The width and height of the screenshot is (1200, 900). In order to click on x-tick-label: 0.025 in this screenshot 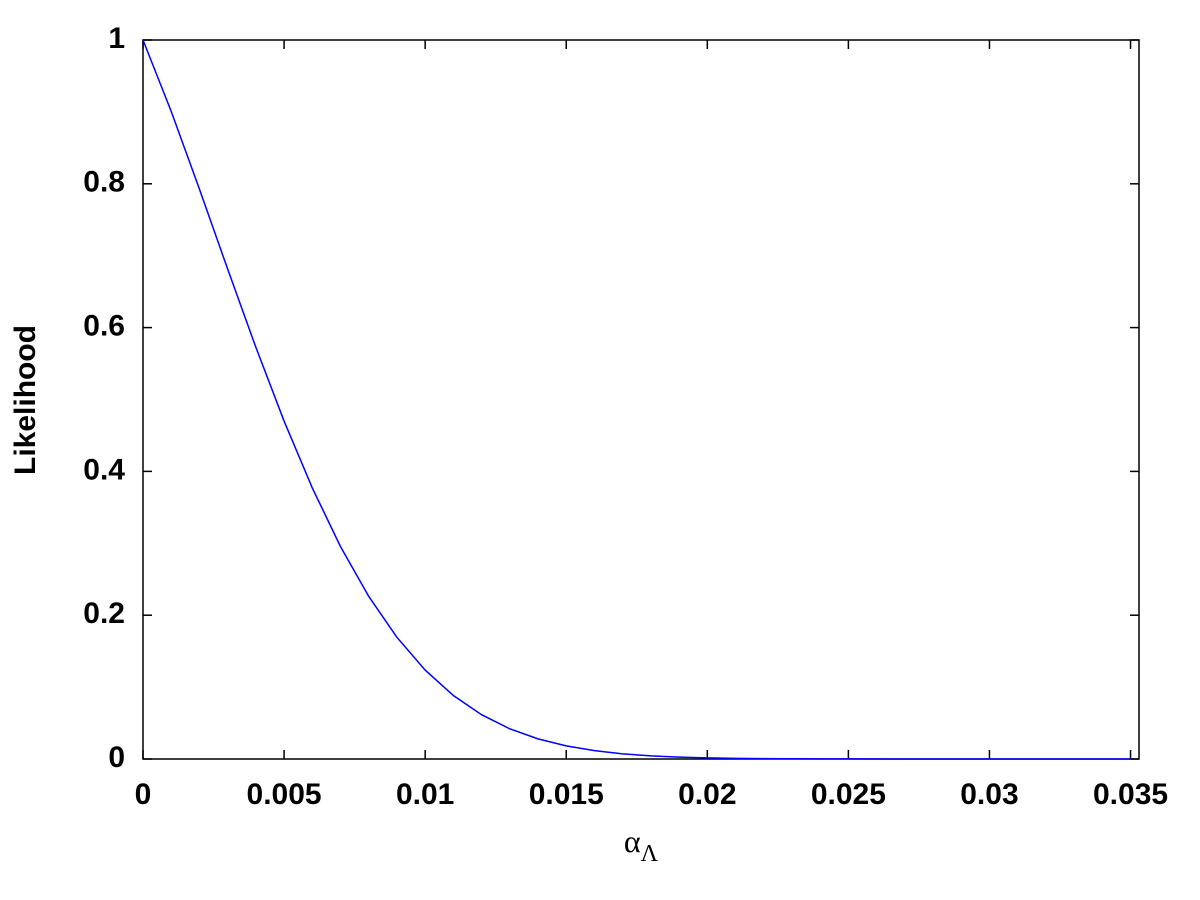, I will do `click(848, 794)`.